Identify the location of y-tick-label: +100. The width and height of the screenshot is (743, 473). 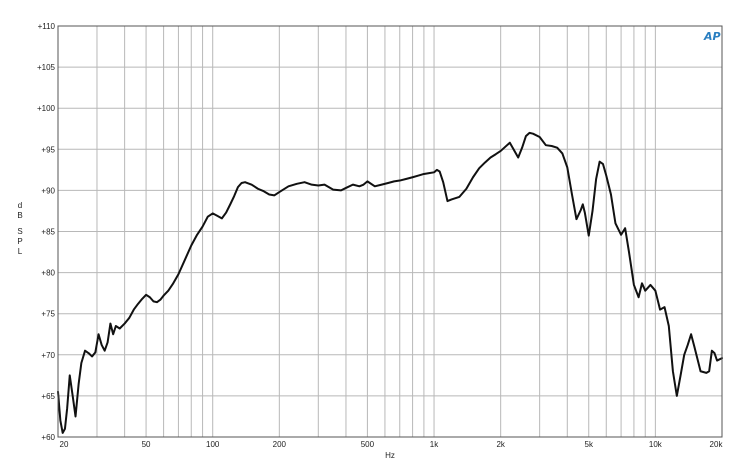
(46, 108).